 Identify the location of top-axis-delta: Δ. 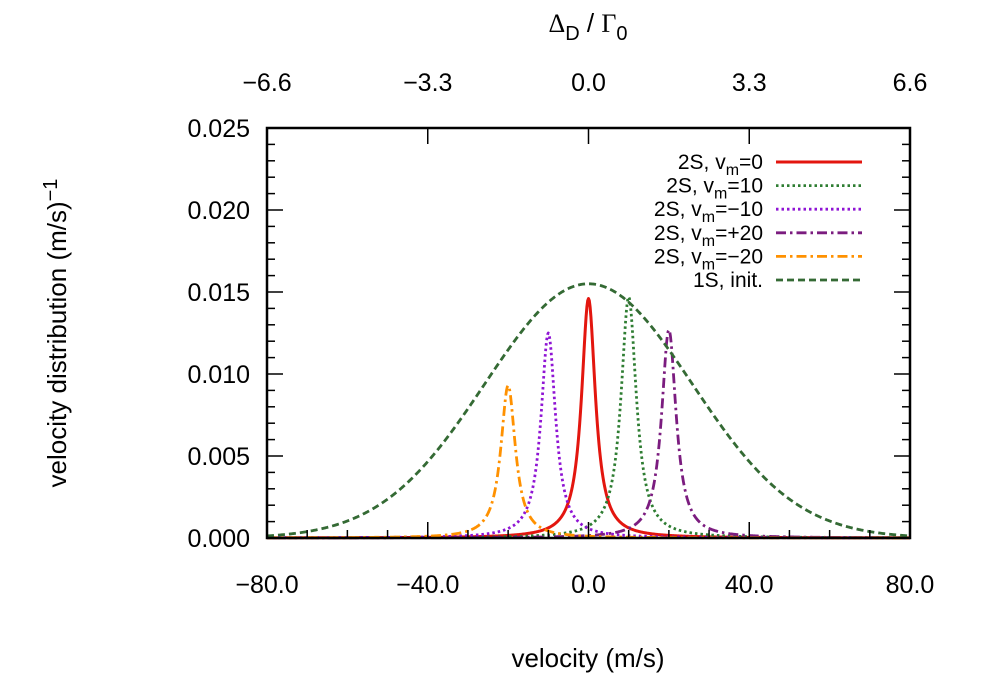
(556, 23).